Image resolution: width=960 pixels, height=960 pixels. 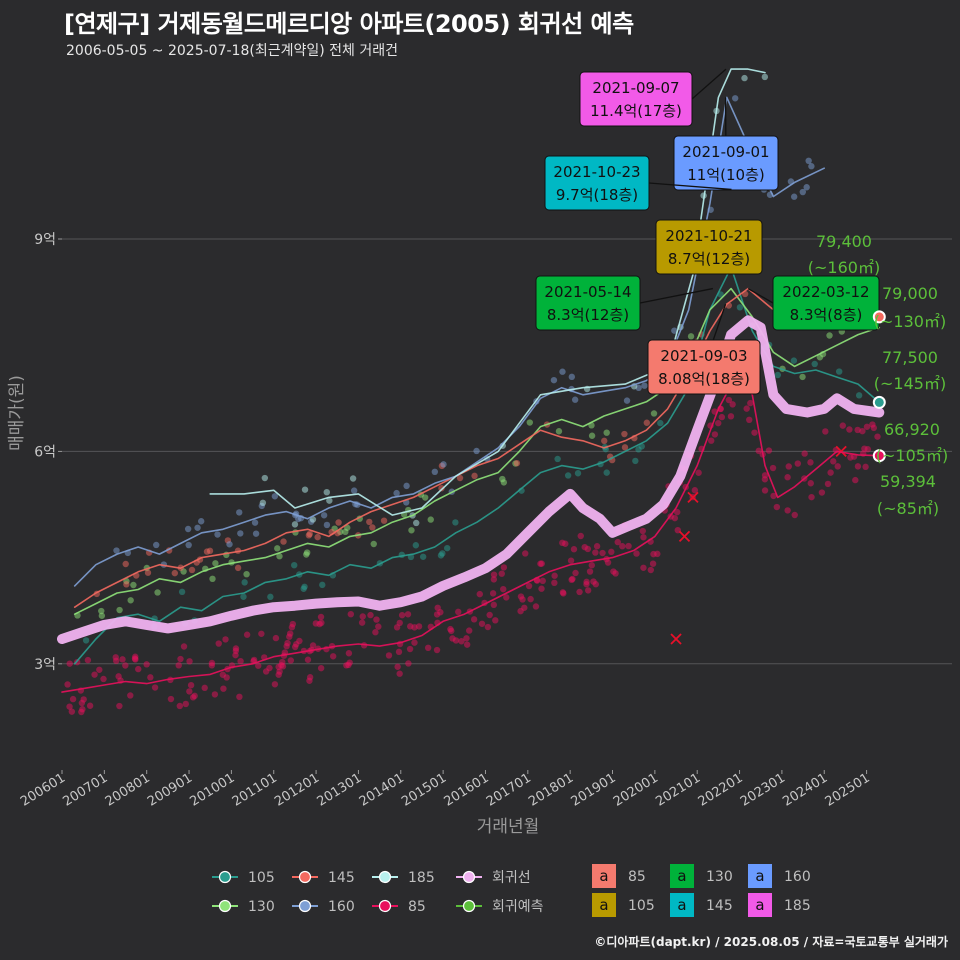 I want to click on callout-date: 2022-03-12, so click(x=825, y=292).